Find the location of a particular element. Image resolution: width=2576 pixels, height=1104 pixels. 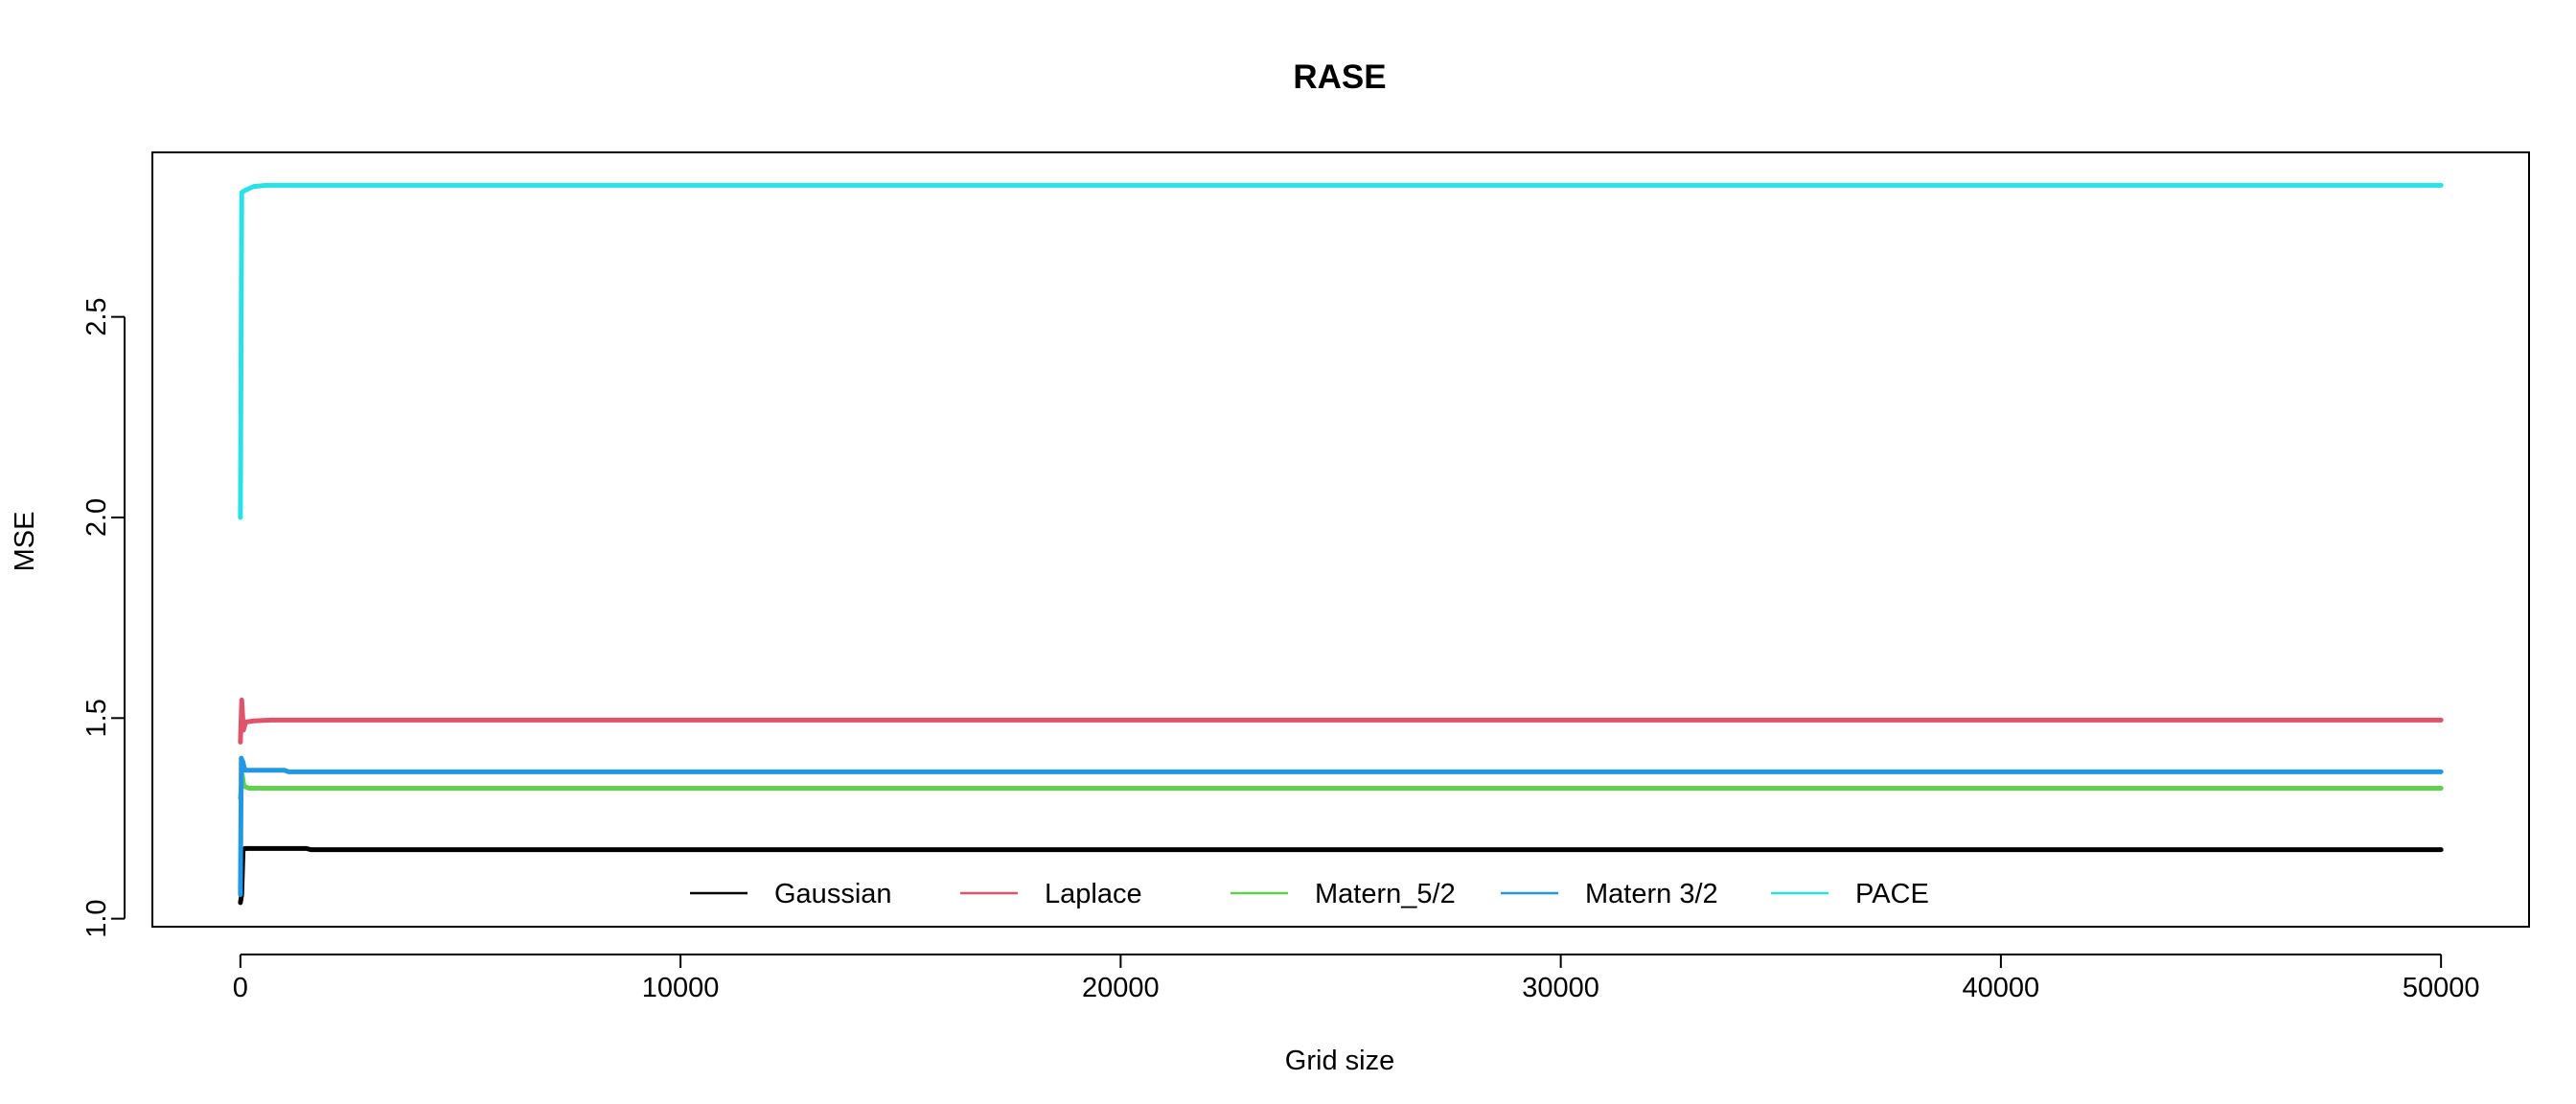

x-tick-label: 20000 is located at coordinates (1121, 988).